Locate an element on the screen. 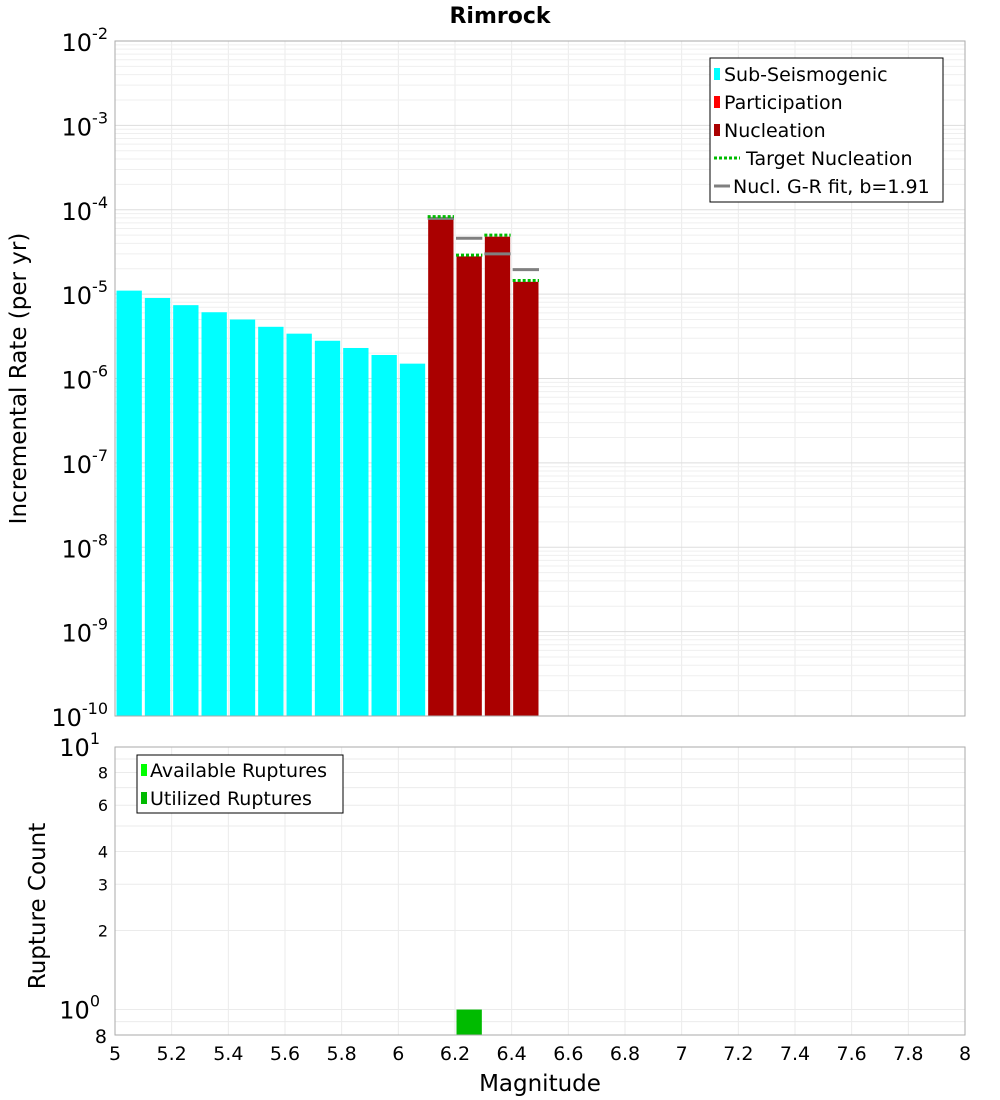  bottom-y-minor-tick-label: 6 is located at coordinates (103, 805).